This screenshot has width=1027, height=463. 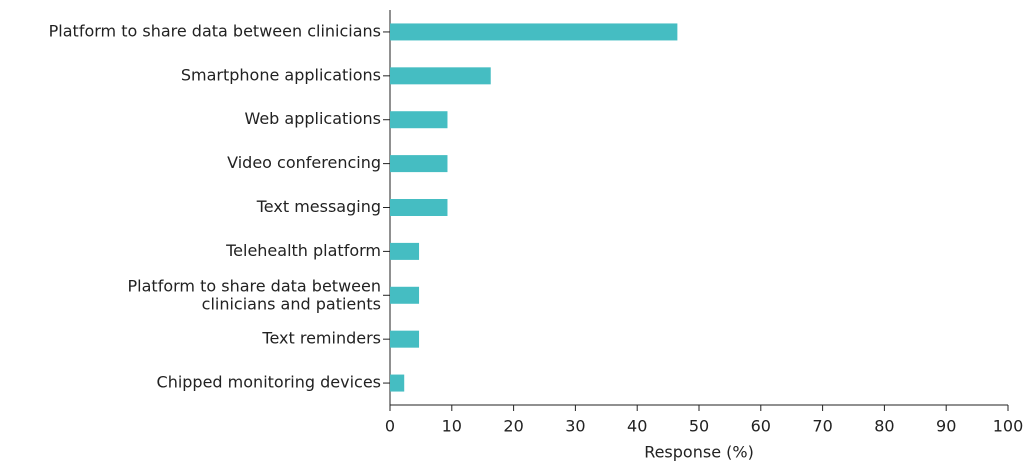 I want to click on x-tick-label: 0, so click(x=390, y=426).